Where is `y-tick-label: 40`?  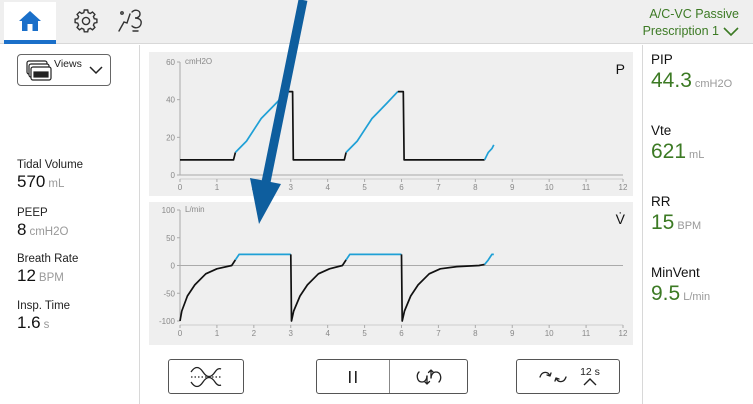 y-tick-label: 40 is located at coordinates (170, 100).